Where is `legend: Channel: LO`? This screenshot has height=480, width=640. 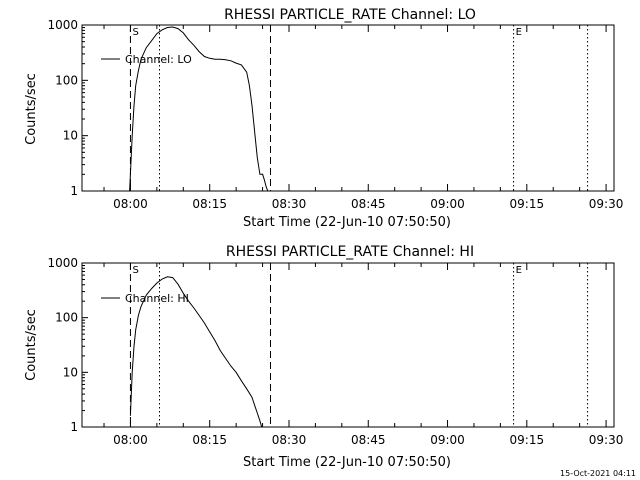
legend: Channel: LO is located at coordinates (146, 59).